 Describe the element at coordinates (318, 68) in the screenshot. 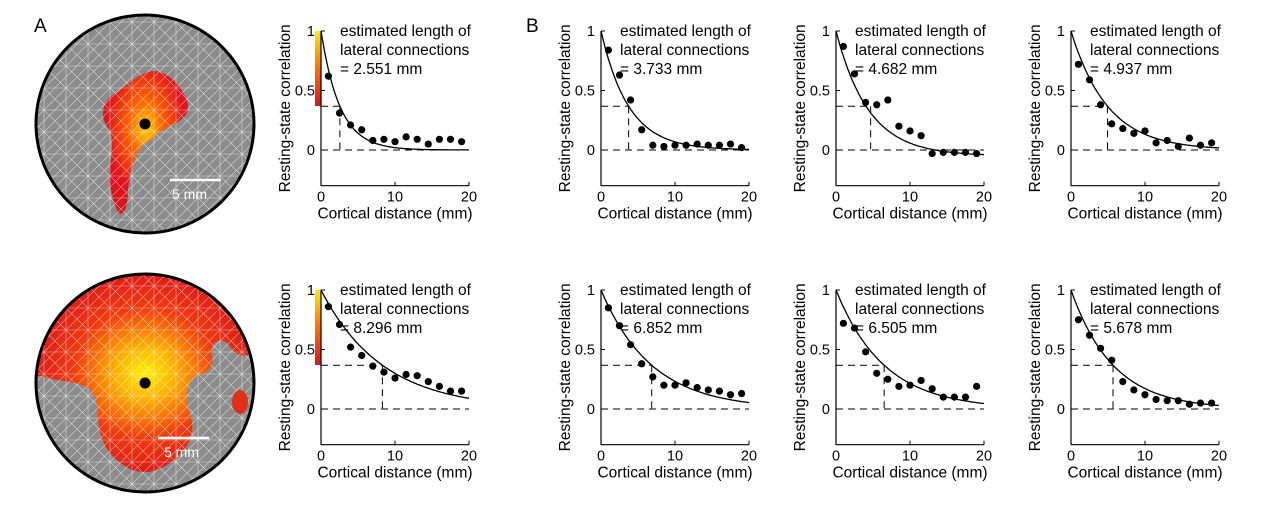

I see `colorbar-top` at that location.